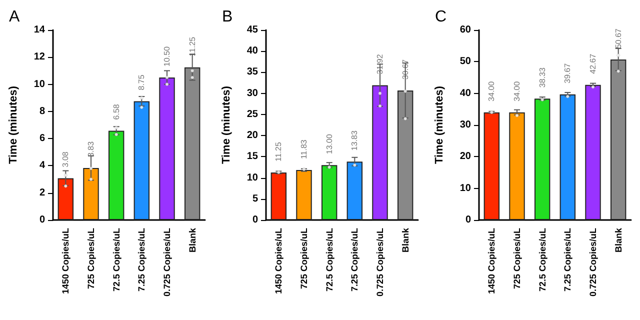 The height and width of the screenshot is (320, 640). I want to click on chart-title: A, so click(14, 17).